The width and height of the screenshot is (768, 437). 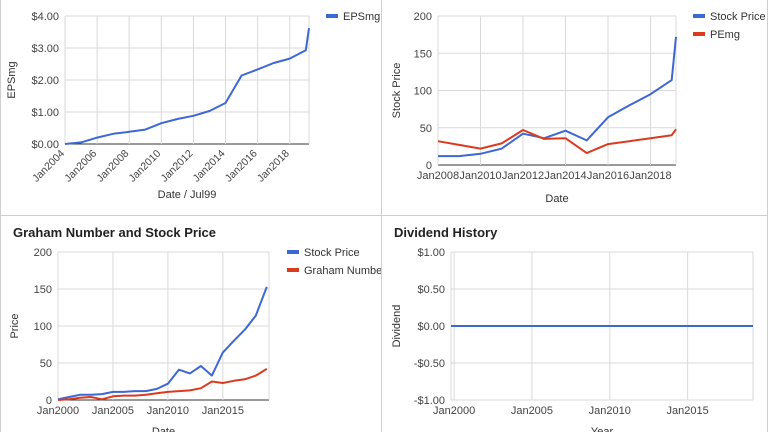 What do you see at coordinates (162, 384) in the screenshot?
I see `series-line-graham-number` at bounding box center [162, 384].